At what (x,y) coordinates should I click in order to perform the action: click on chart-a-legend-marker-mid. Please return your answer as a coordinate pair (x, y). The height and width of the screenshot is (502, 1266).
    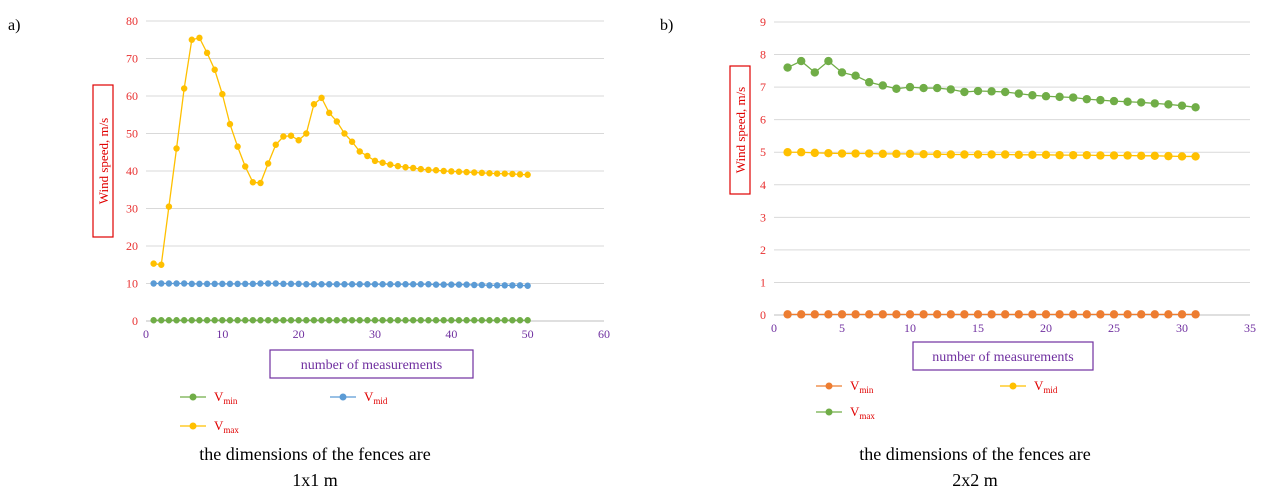
    Looking at the image, I should click on (343, 397).